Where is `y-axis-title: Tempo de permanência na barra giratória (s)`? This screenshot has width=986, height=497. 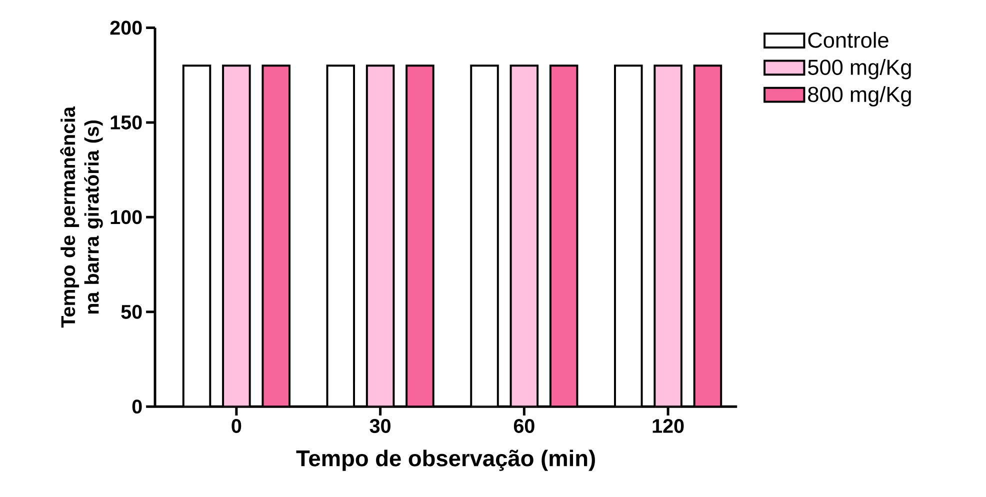 y-axis-title: Tempo de permanência na barra giratória (s) is located at coordinates (81, 217).